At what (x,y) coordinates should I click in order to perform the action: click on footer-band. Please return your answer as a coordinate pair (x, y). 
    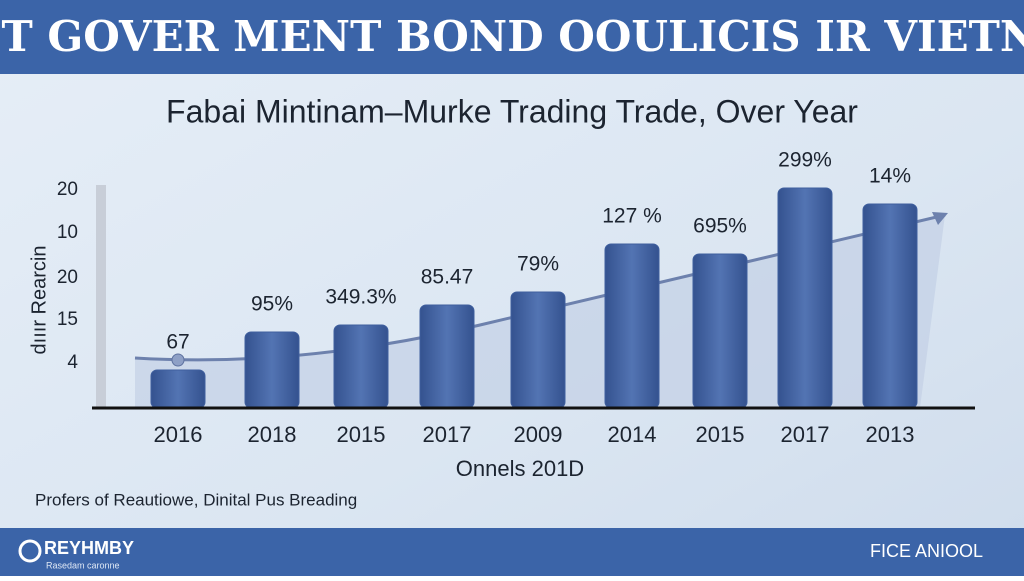
    Looking at the image, I should click on (512, 552).